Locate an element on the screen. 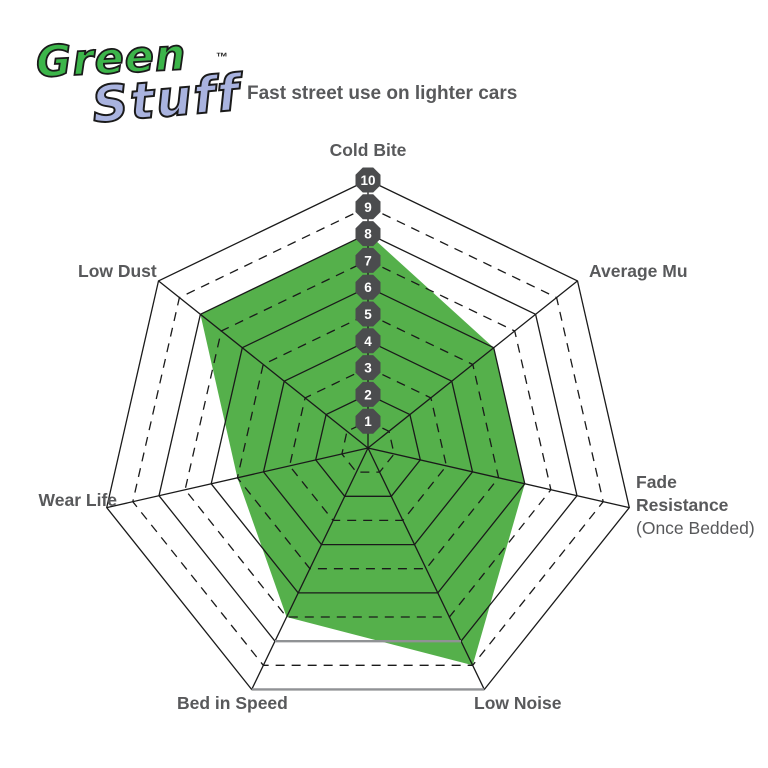  ring-badge: 8 is located at coordinates (368, 234).